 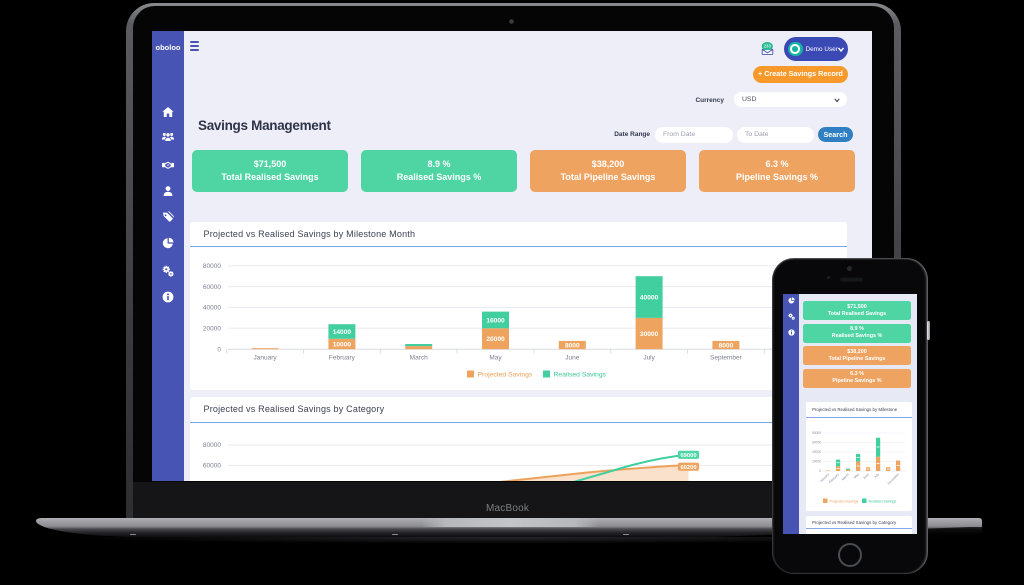 I want to click on svg-text: September, so click(x=726, y=358).